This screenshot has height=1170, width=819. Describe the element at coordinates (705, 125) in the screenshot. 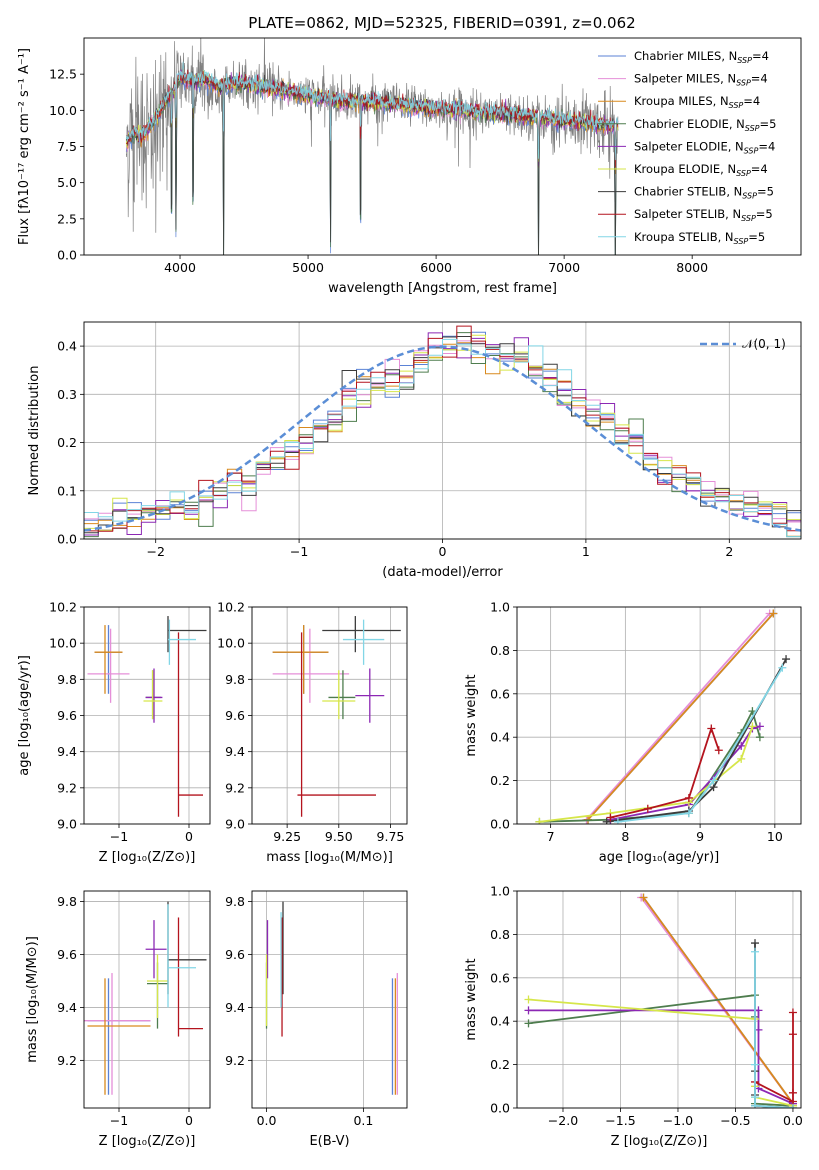

I see `legend-label: Chabrier ELODIE, NSSP=5` at that location.